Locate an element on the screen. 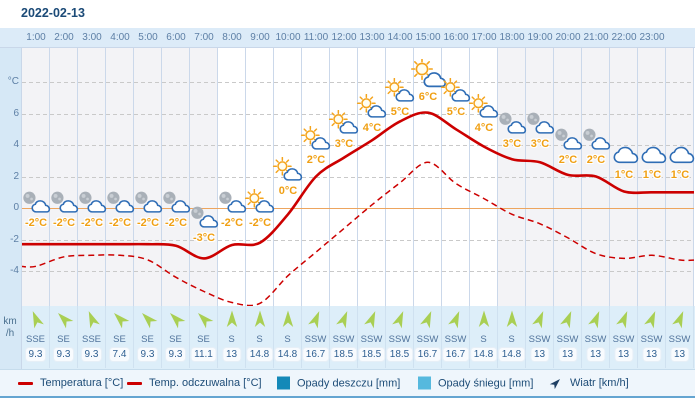 The height and width of the screenshot is (408, 695). legend-item-label: Wiatr [km/h] is located at coordinates (599, 383).